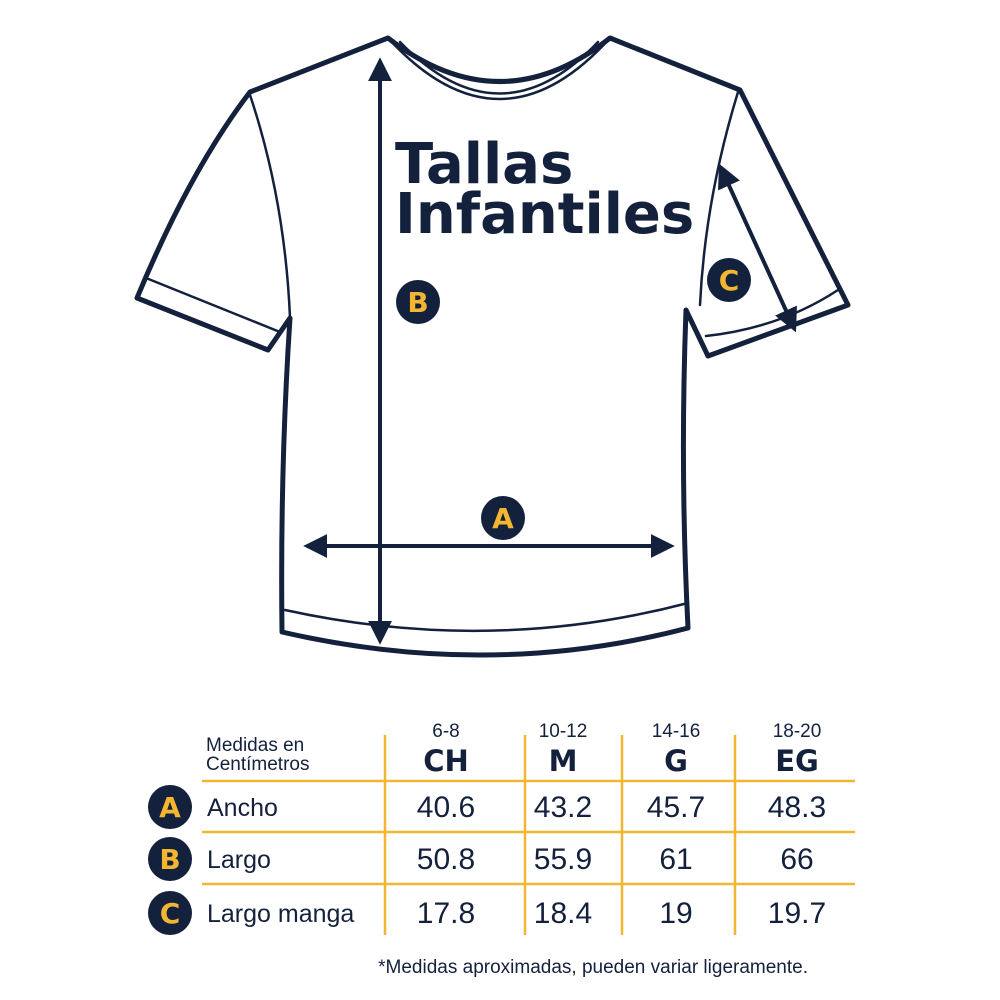 The image size is (1000, 1000). Describe the element at coordinates (563, 761) in the screenshot. I see `column-size: M` at that location.